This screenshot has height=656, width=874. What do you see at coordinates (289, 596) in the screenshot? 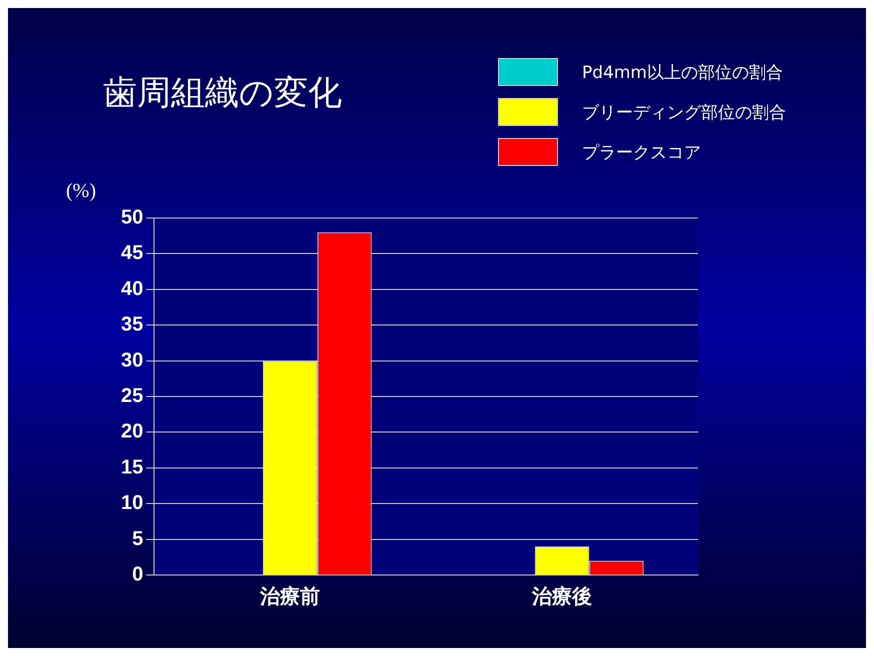
I see `x-tick-label: 治療前` at bounding box center [289, 596].